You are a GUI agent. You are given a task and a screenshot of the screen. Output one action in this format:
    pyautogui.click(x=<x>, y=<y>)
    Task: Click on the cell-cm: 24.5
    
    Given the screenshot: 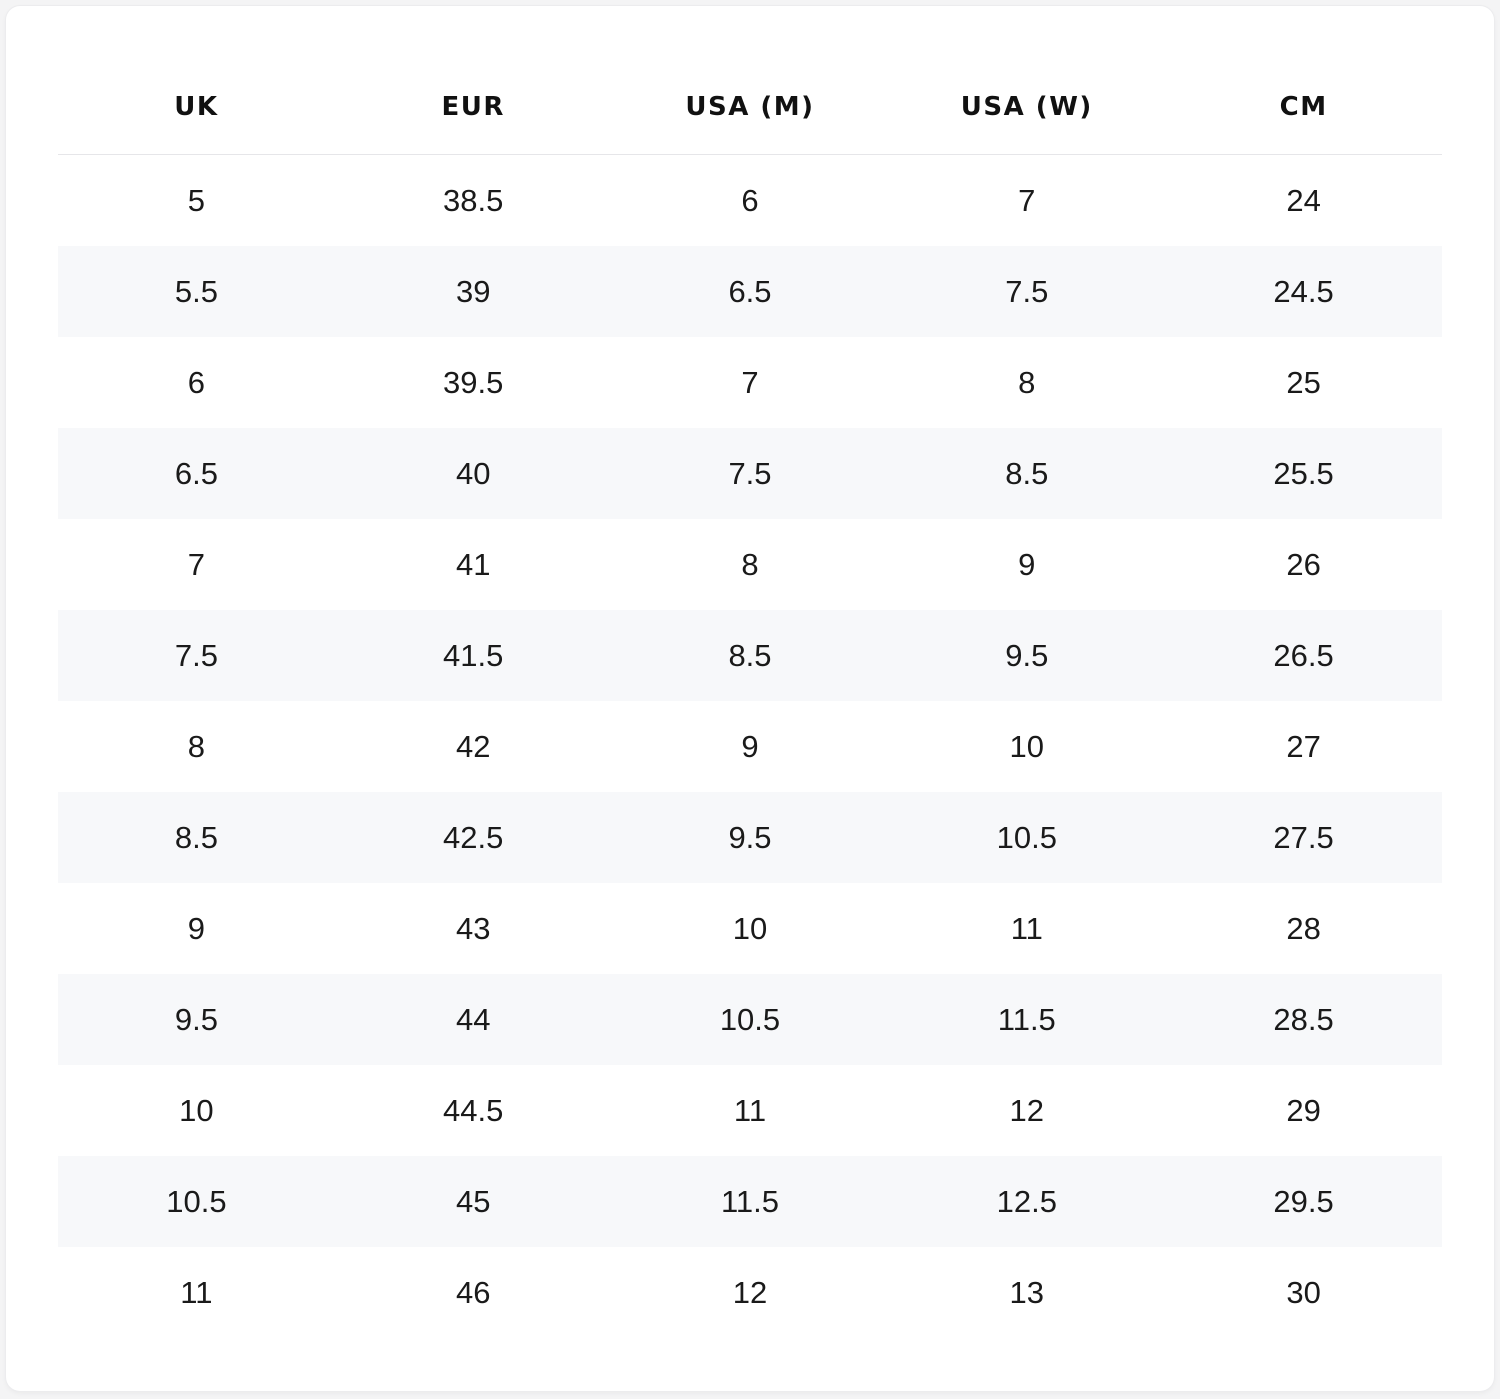 What is the action you would take?
    pyautogui.click(x=1303, y=291)
    